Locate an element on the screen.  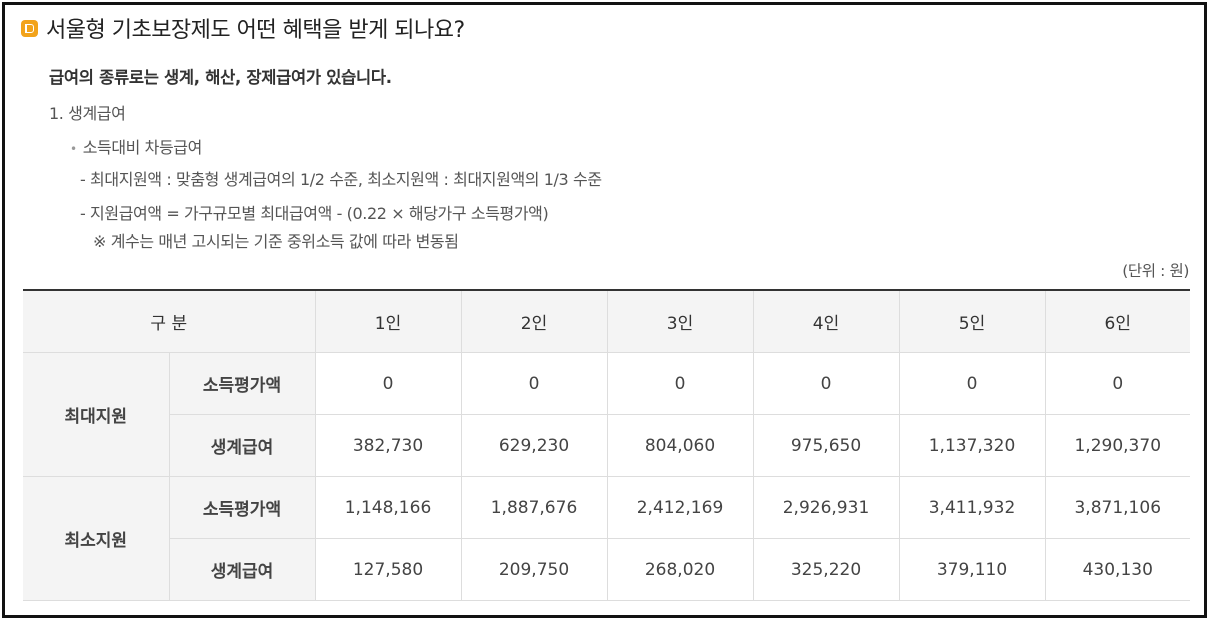
header-col: 5인 is located at coordinates (972, 321).